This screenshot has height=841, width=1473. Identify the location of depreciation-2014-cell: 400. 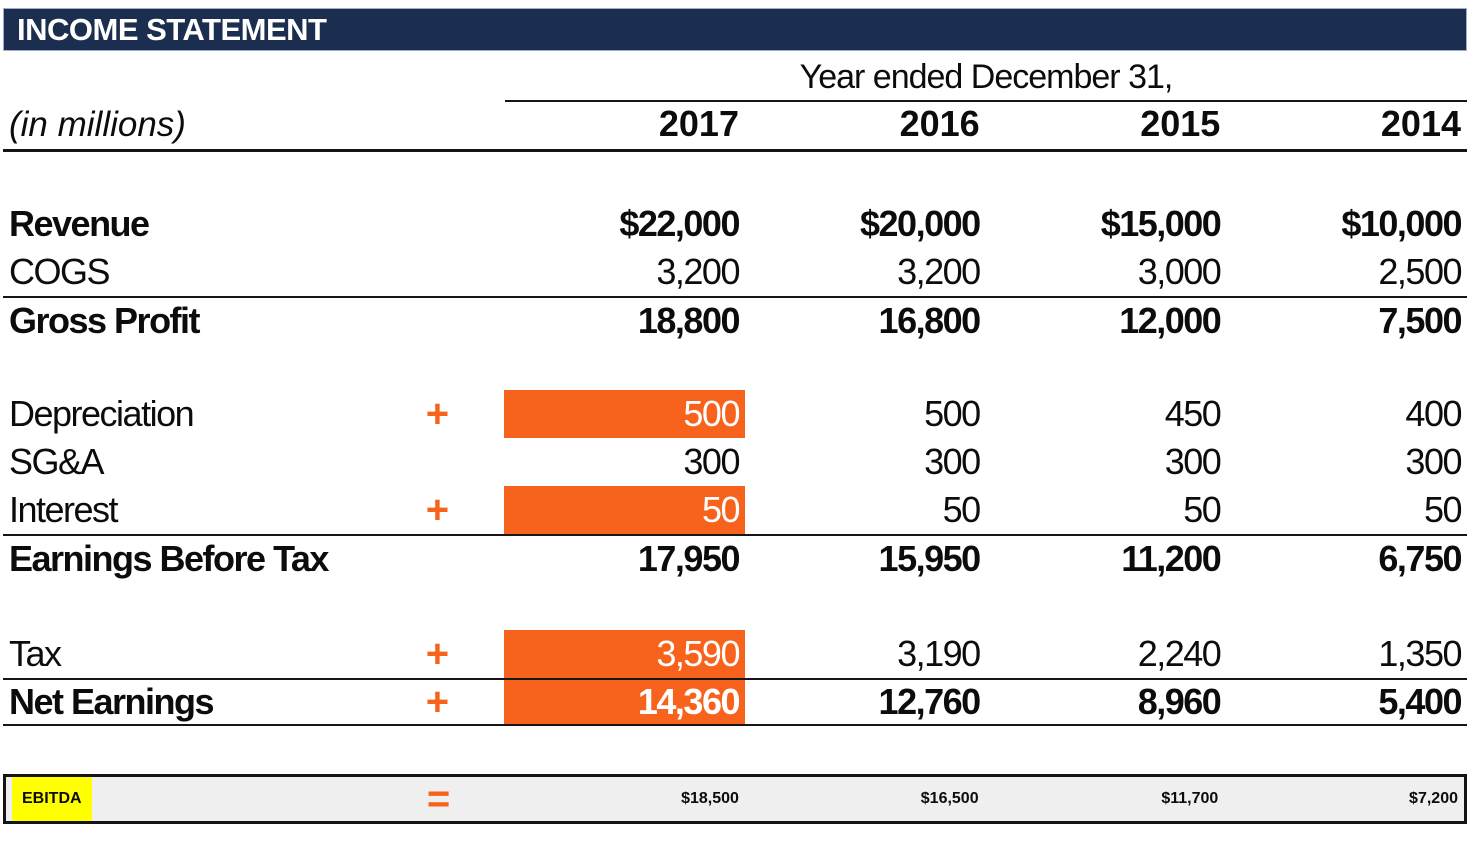
(1433, 413).